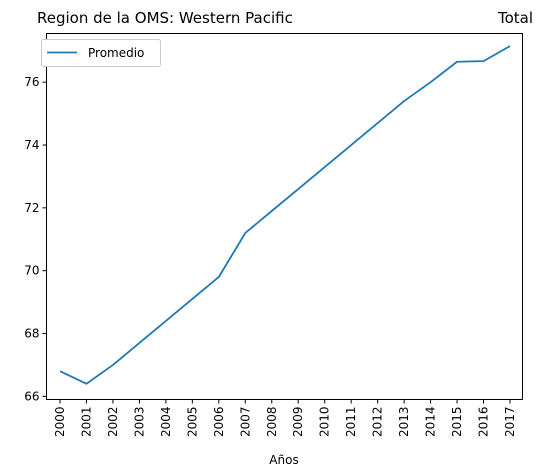 This screenshot has height=476, width=543. Describe the element at coordinates (31, 145) in the screenshot. I see `y-tick-label: 74` at that location.